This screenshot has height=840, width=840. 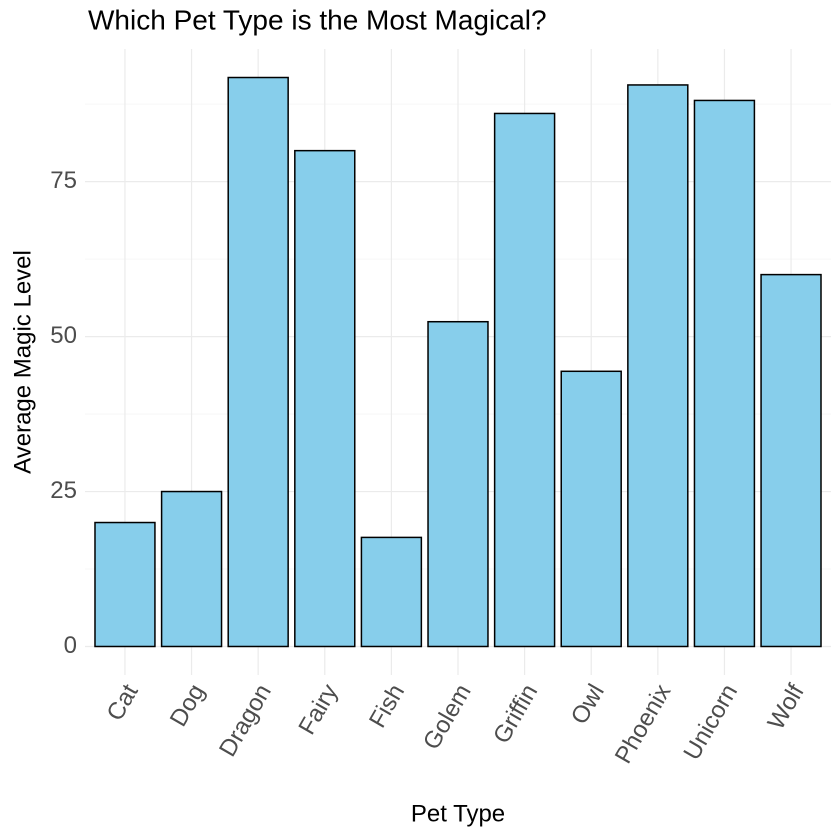 What do you see at coordinates (643, 724) in the screenshot?
I see `x-tick-label: Phoenix` at bounding box center [643, 724].